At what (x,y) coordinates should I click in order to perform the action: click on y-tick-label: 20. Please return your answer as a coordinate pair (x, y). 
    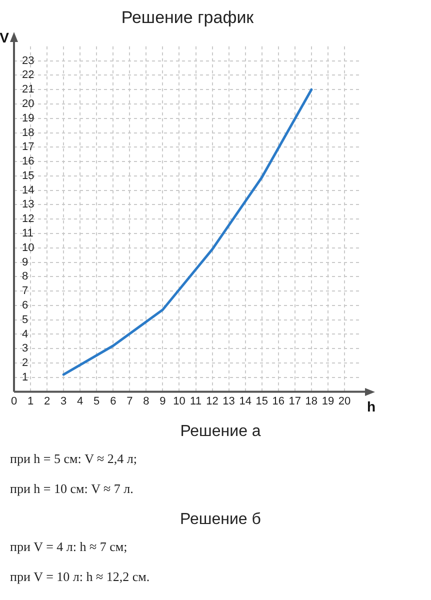
    Looking at the image, I should click on (28, 104).